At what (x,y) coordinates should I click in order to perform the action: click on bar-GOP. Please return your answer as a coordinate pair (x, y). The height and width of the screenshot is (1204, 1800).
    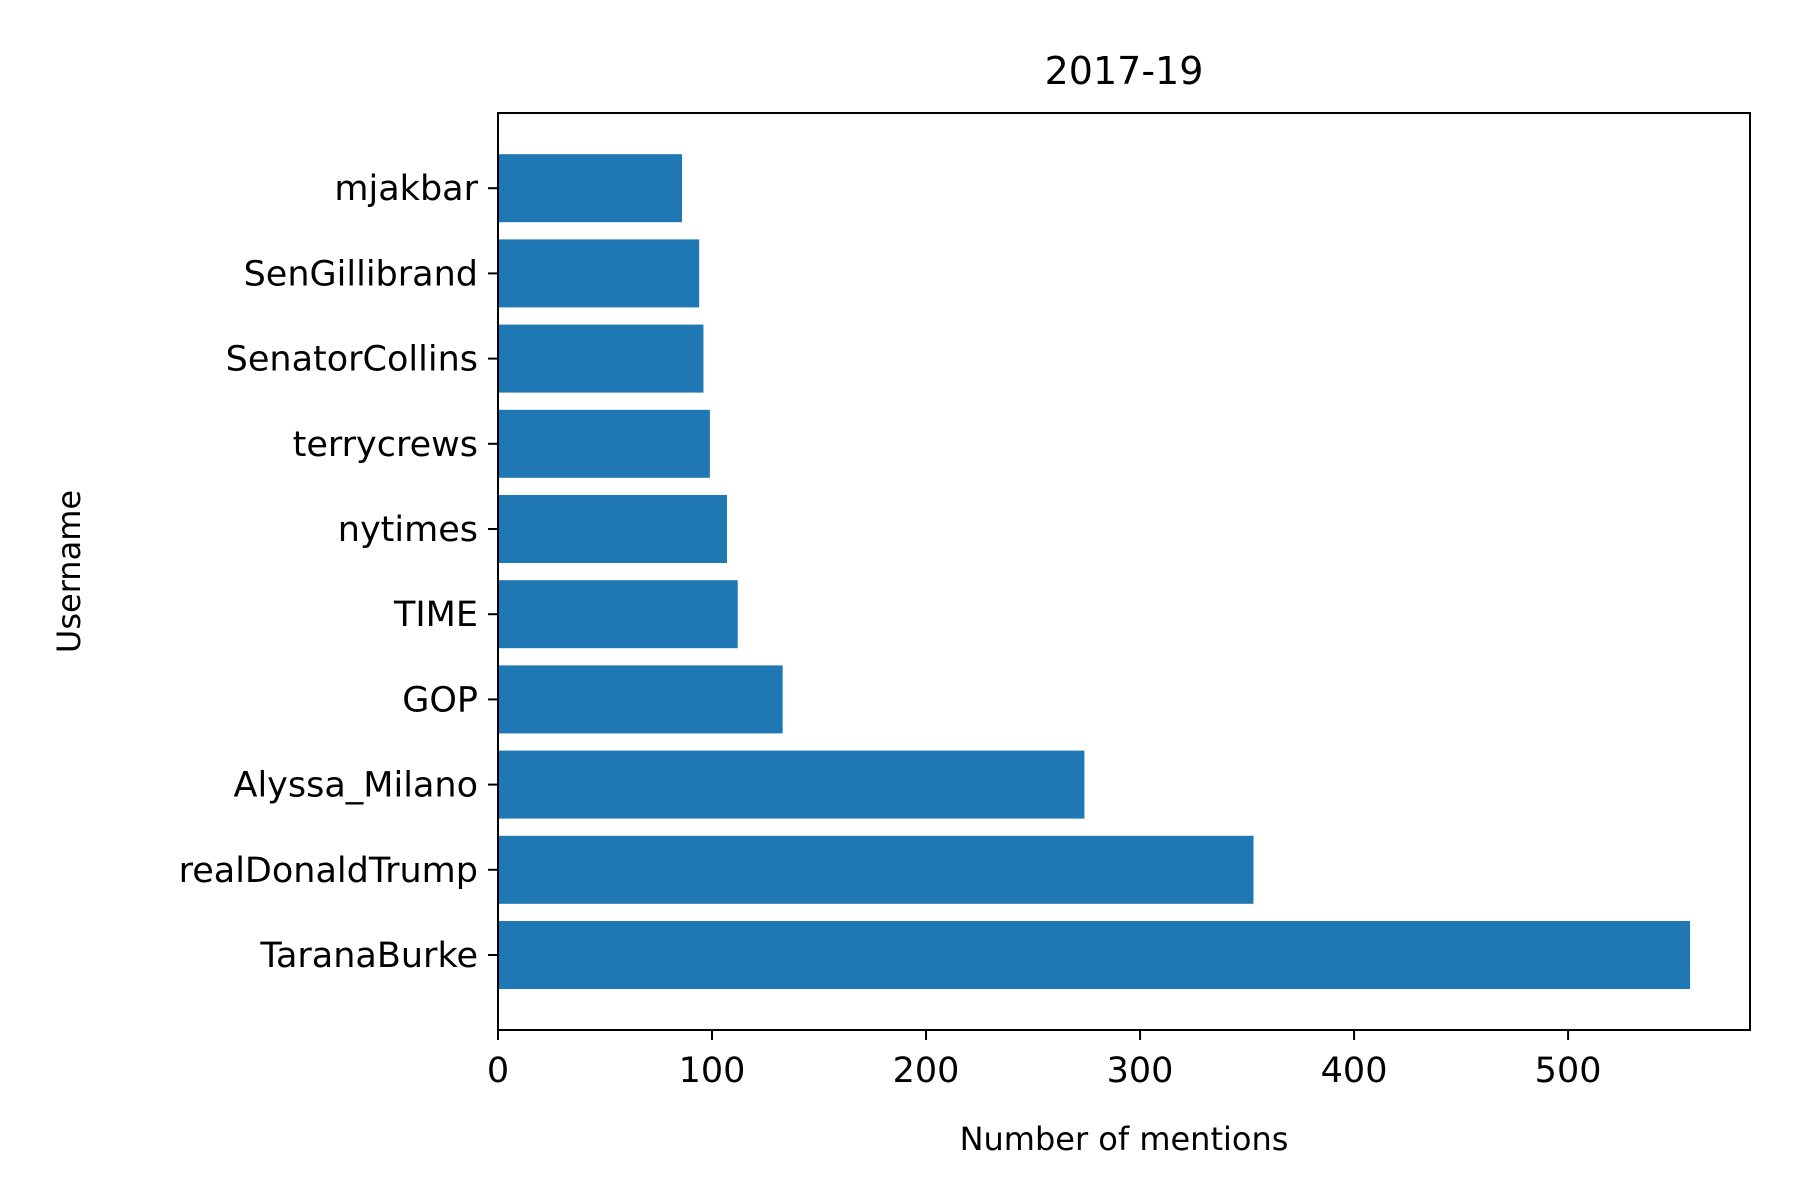
    Looking at the image, I should click on (641, 699).